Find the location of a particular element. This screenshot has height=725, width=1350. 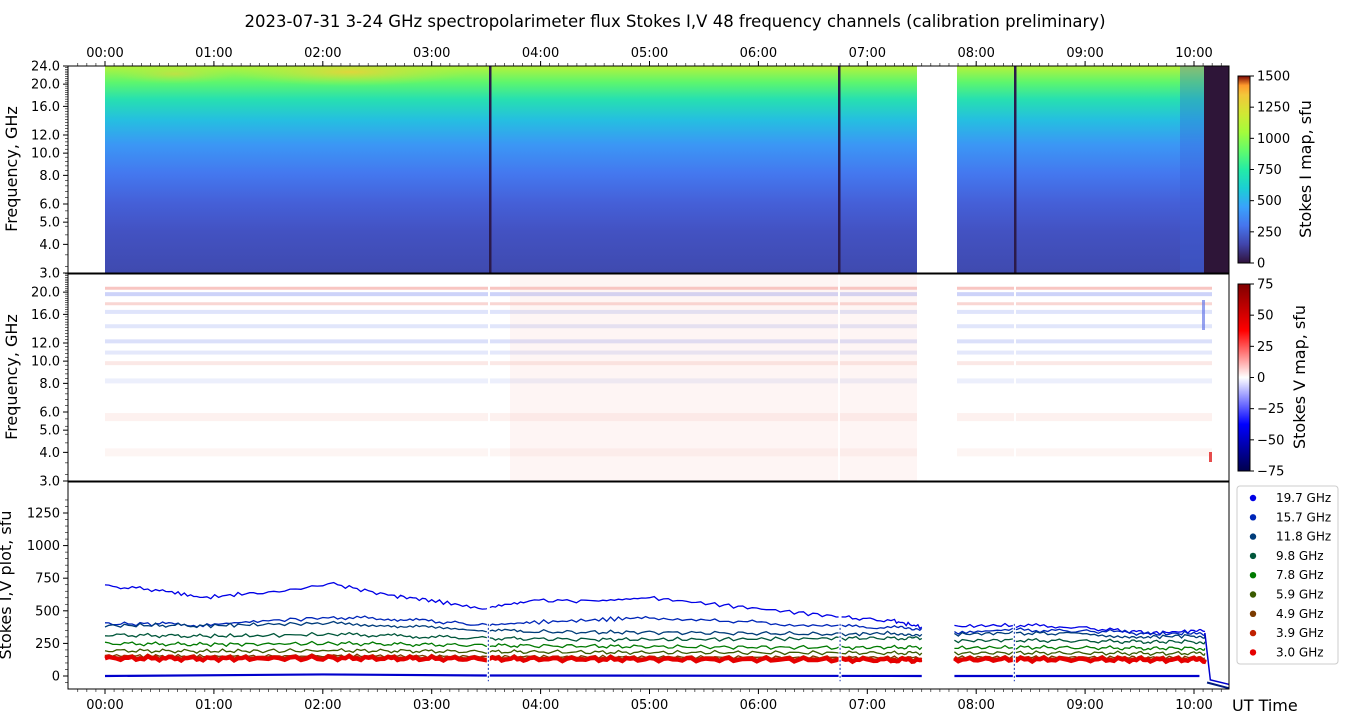

plot-y-tick-label: 250 is located at coordinates (47, 644).